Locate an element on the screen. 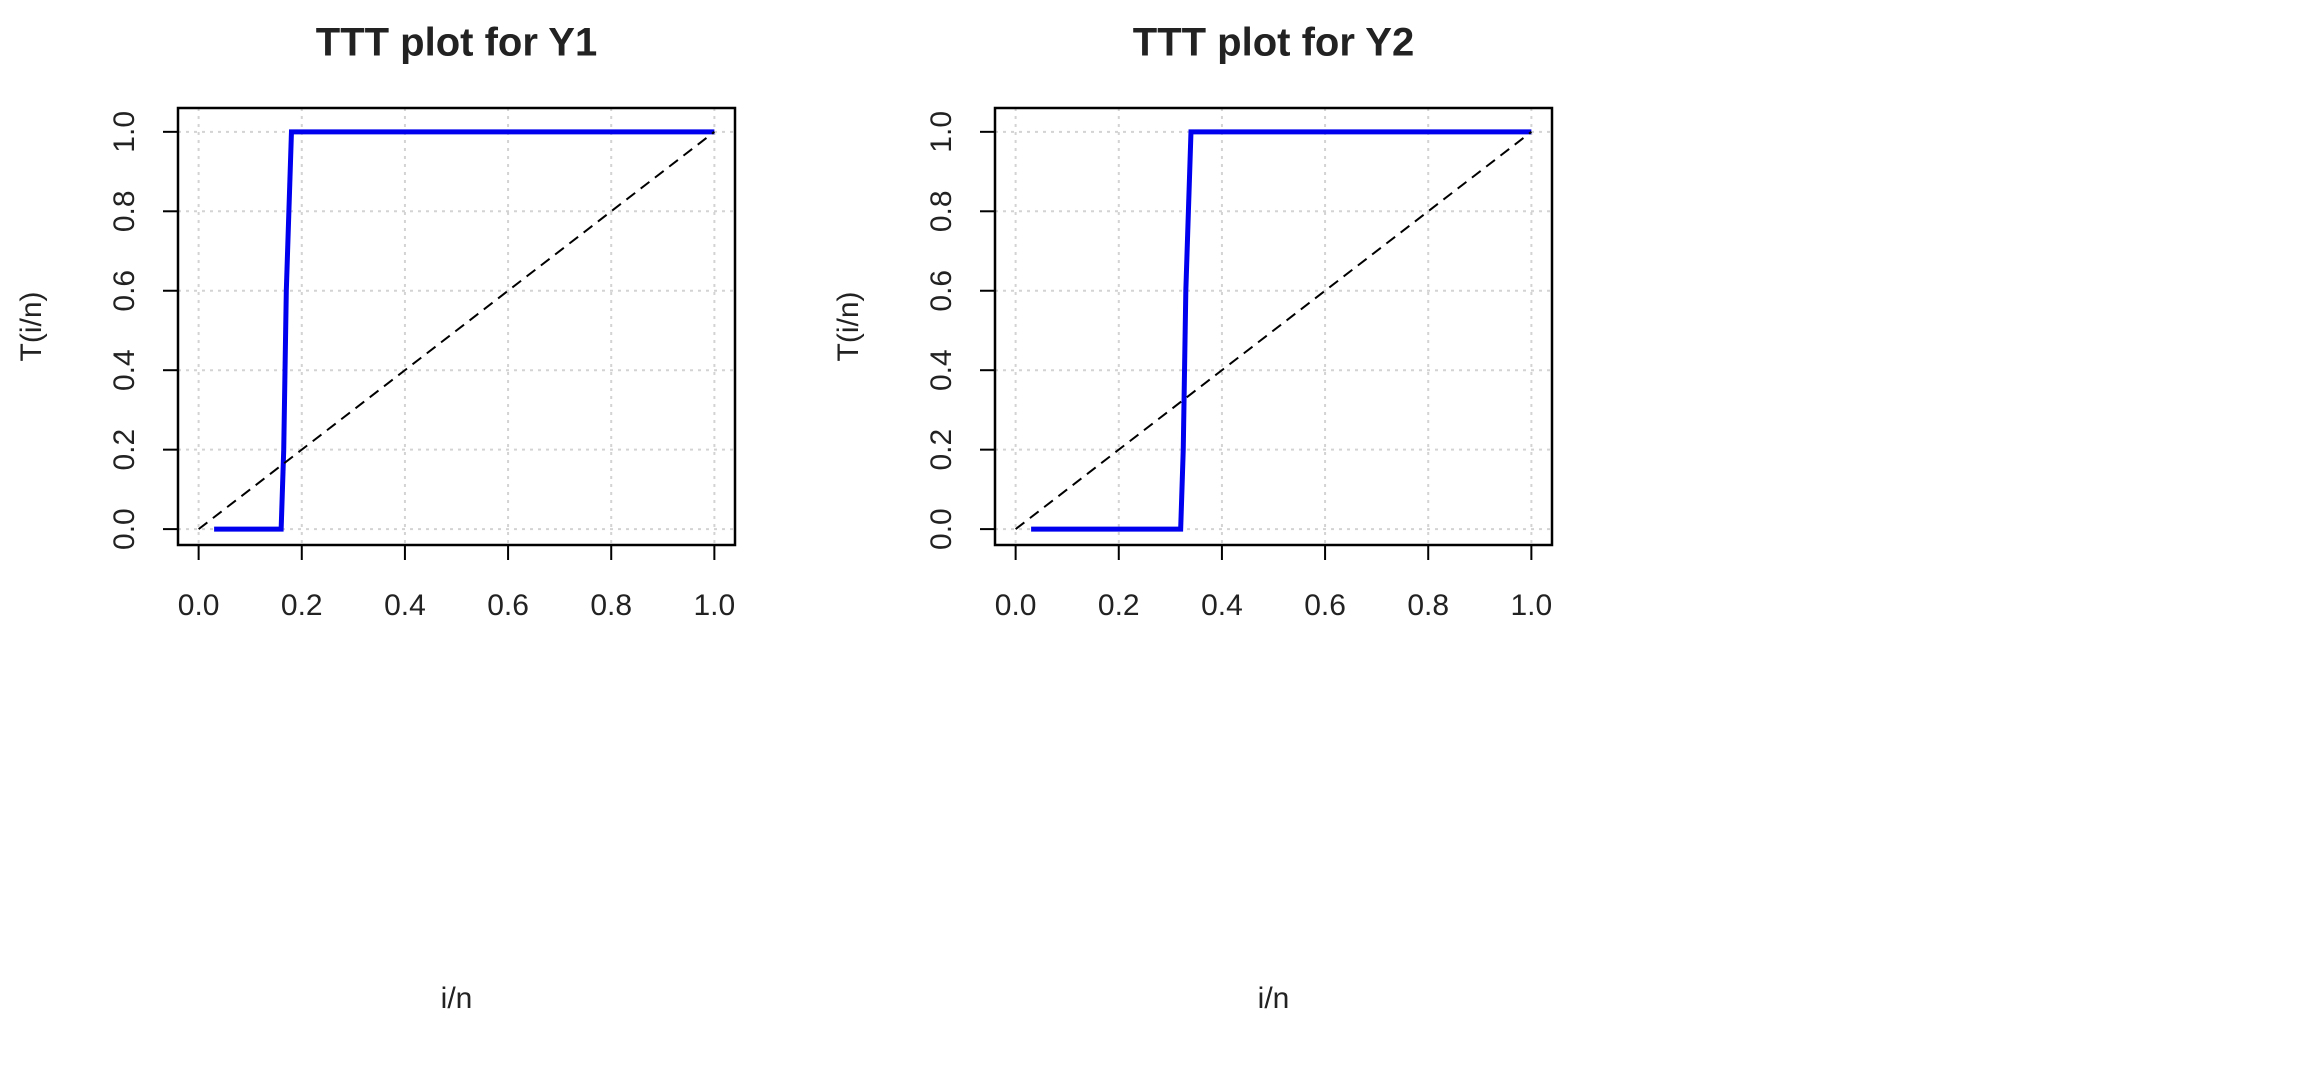 This screenshot has width=2312, height=1073. chart-title: TTT plot for Y1 is located at coordinates (456, 43).